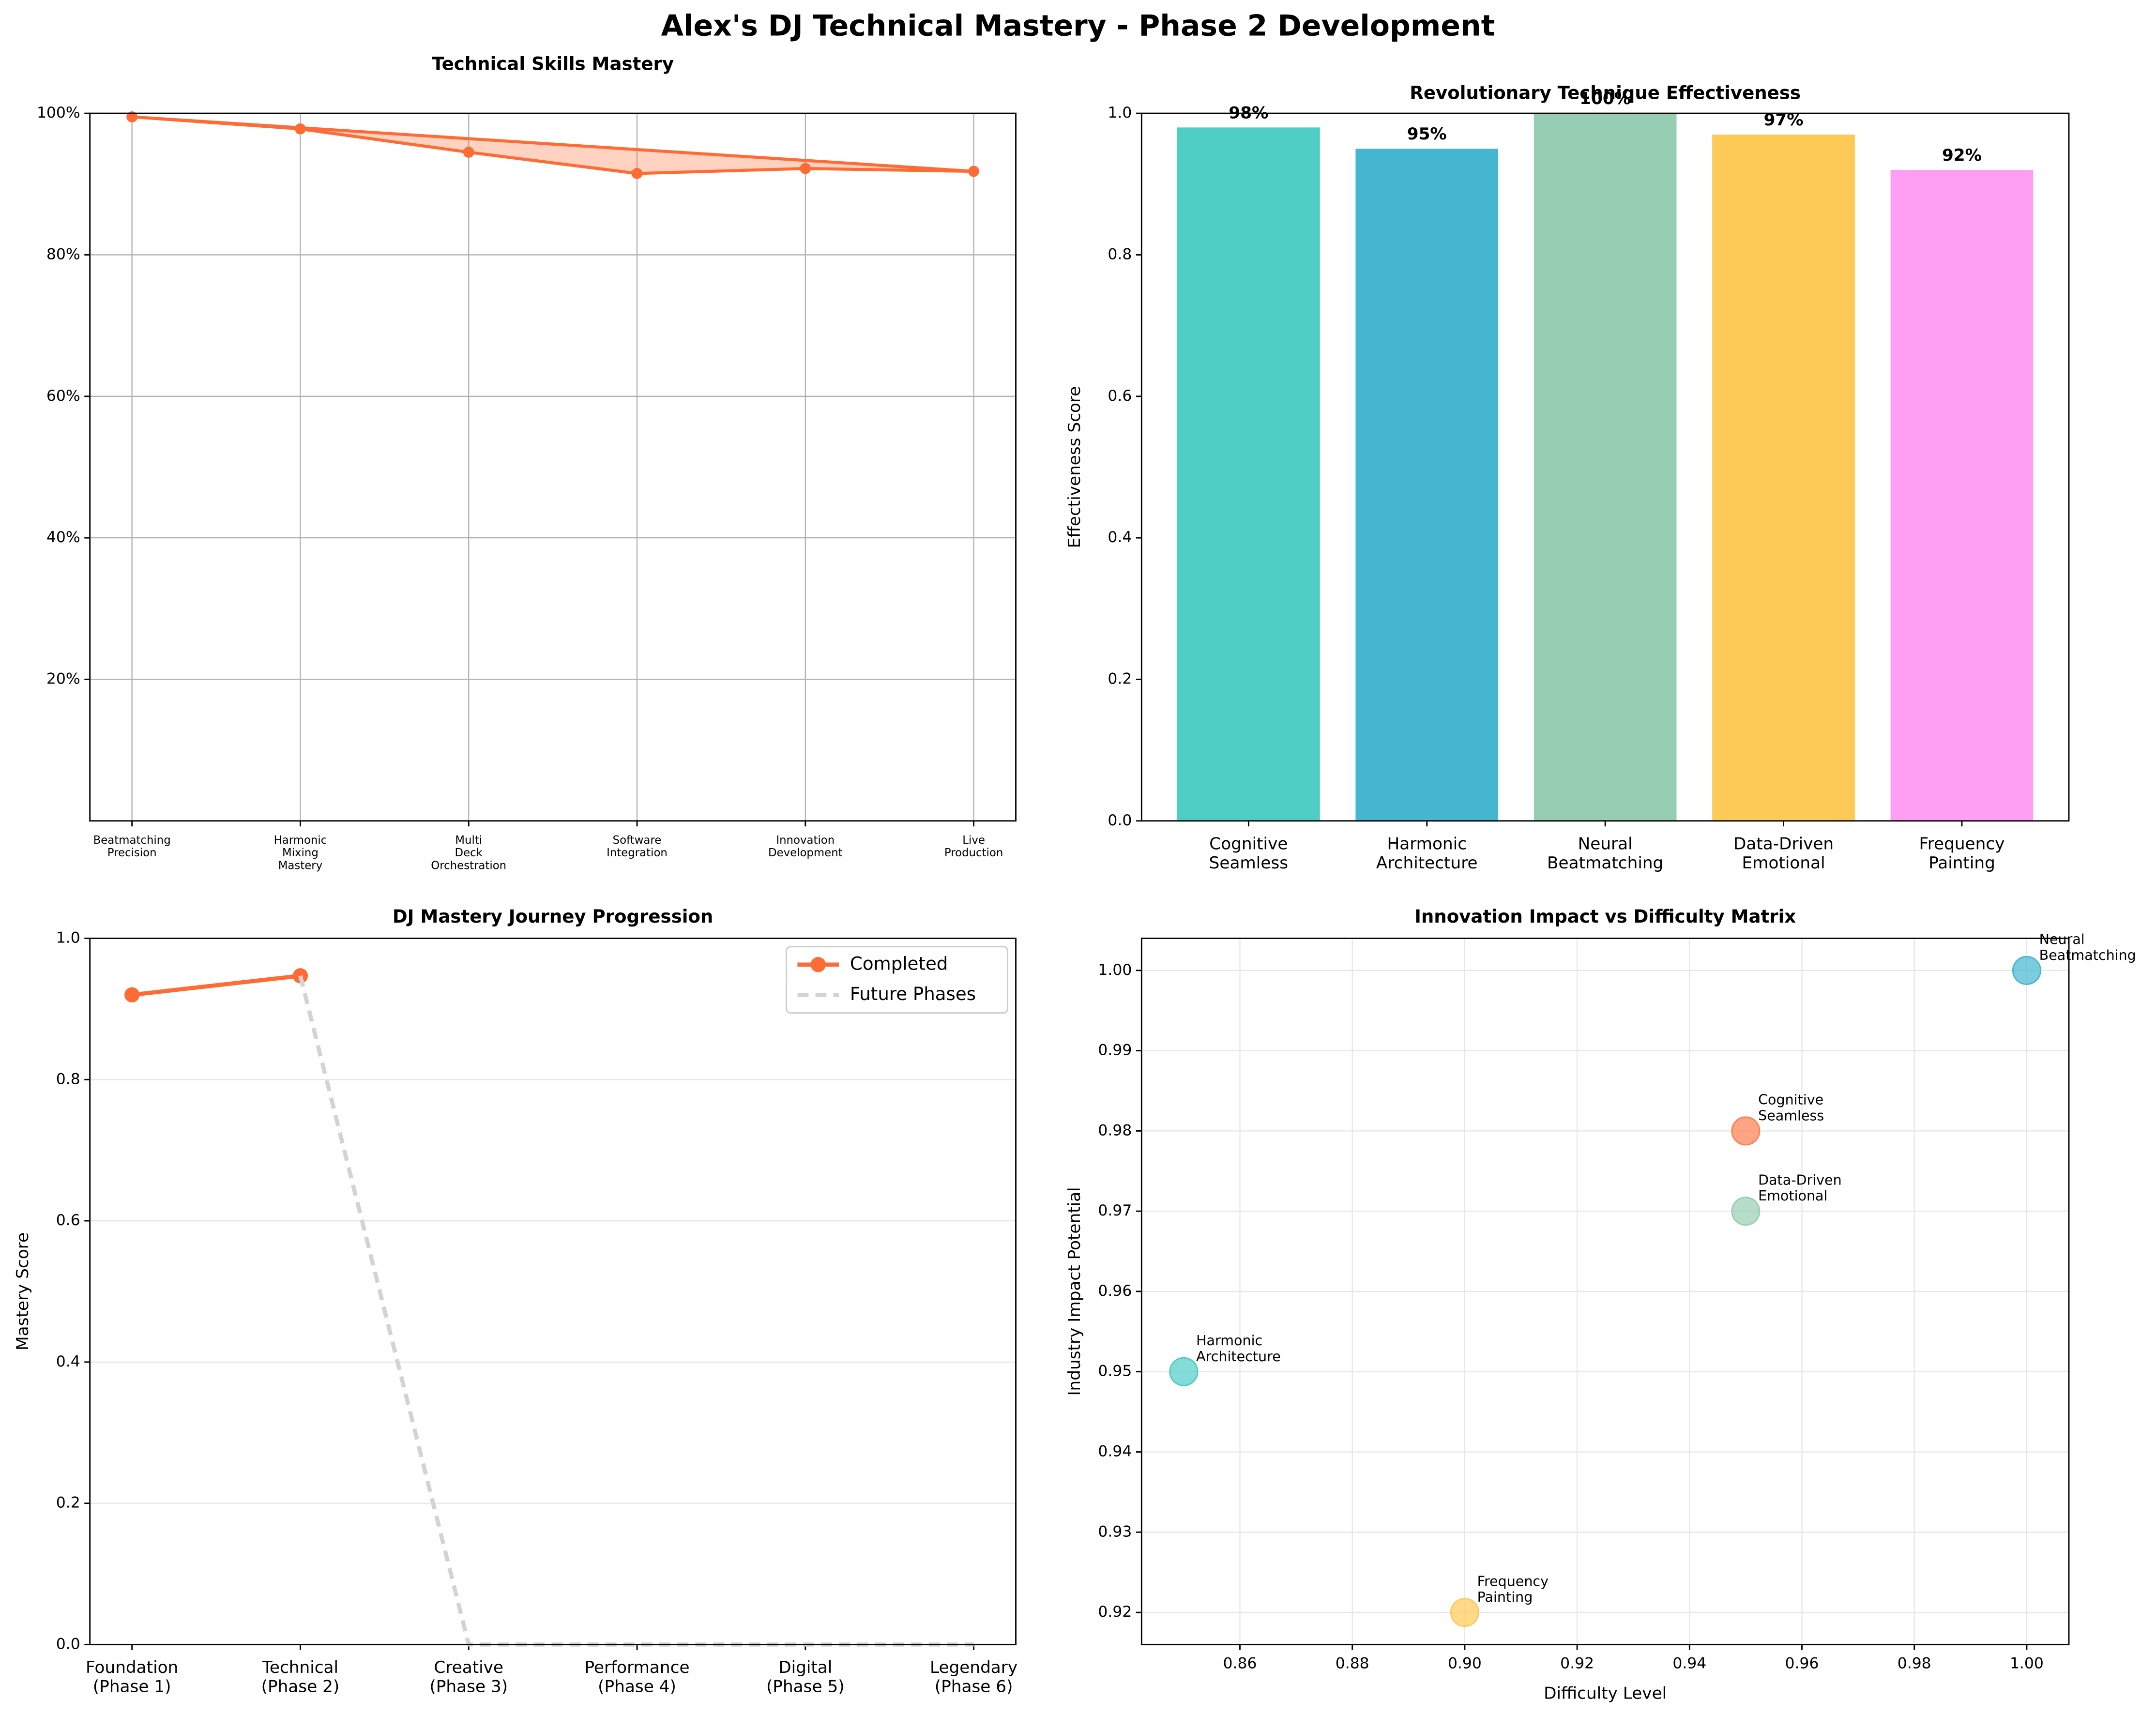 Image resolution: width=2156 pixels, height=1715 pixels. I want to click on y-axis-label: Effectiveness Score, so click(1074, 467).